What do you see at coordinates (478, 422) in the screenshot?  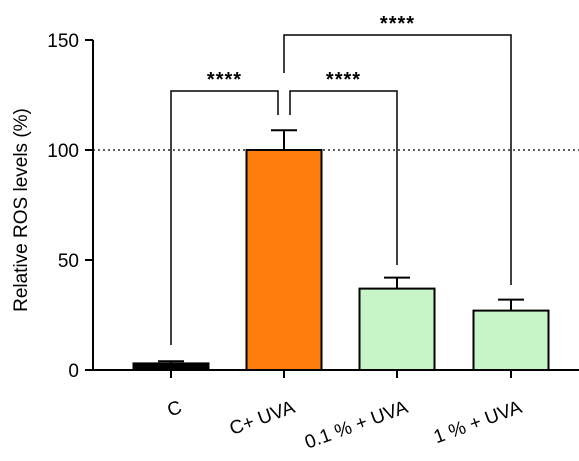 I see `category-label: 1 % + UVA` at bounding box center [478, 422].